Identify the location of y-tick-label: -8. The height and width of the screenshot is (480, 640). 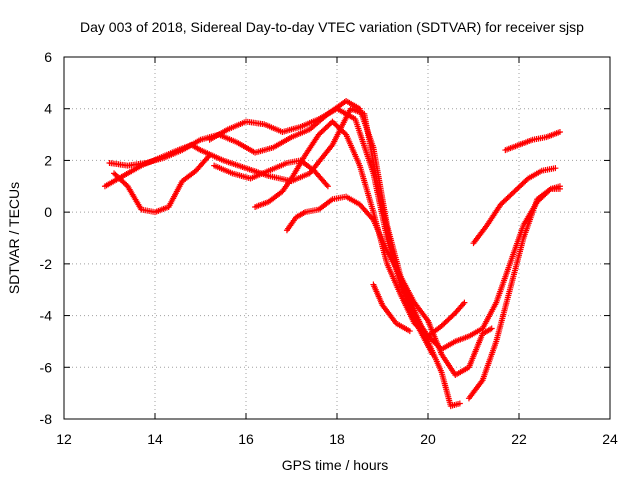
(46, 419).